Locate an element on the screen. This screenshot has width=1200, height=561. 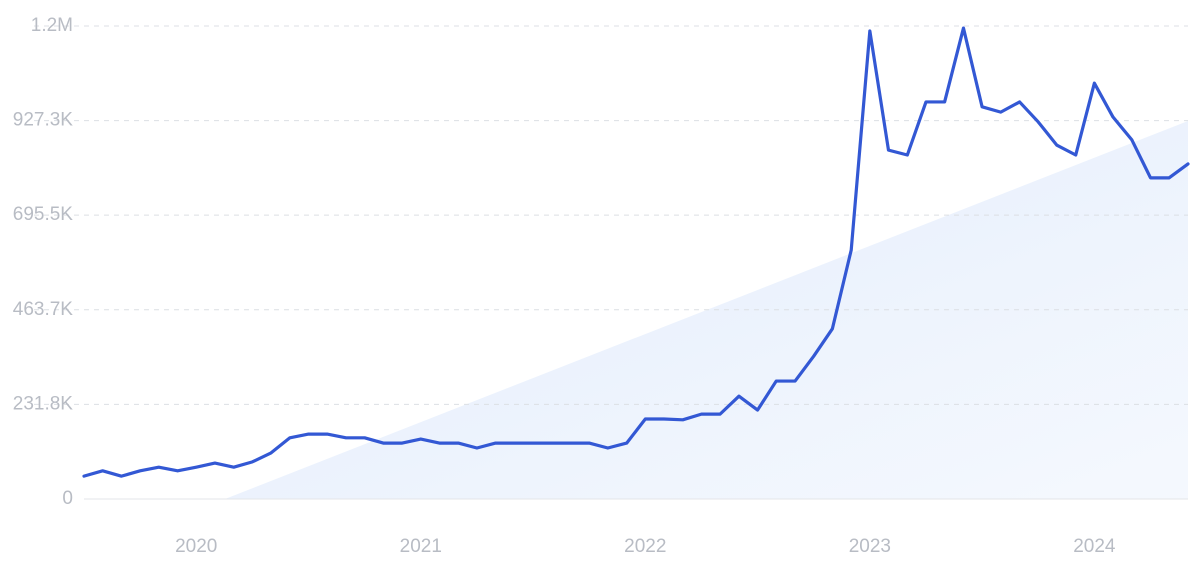
y-tick-label: 463.7K is located at coordinates (43, 309).